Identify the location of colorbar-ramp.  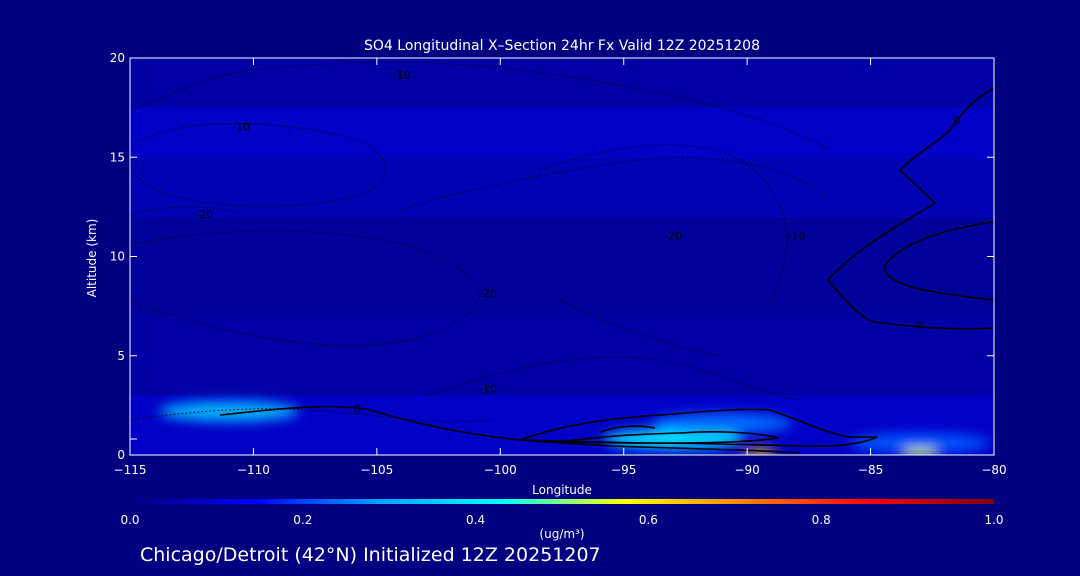
(562, 501).